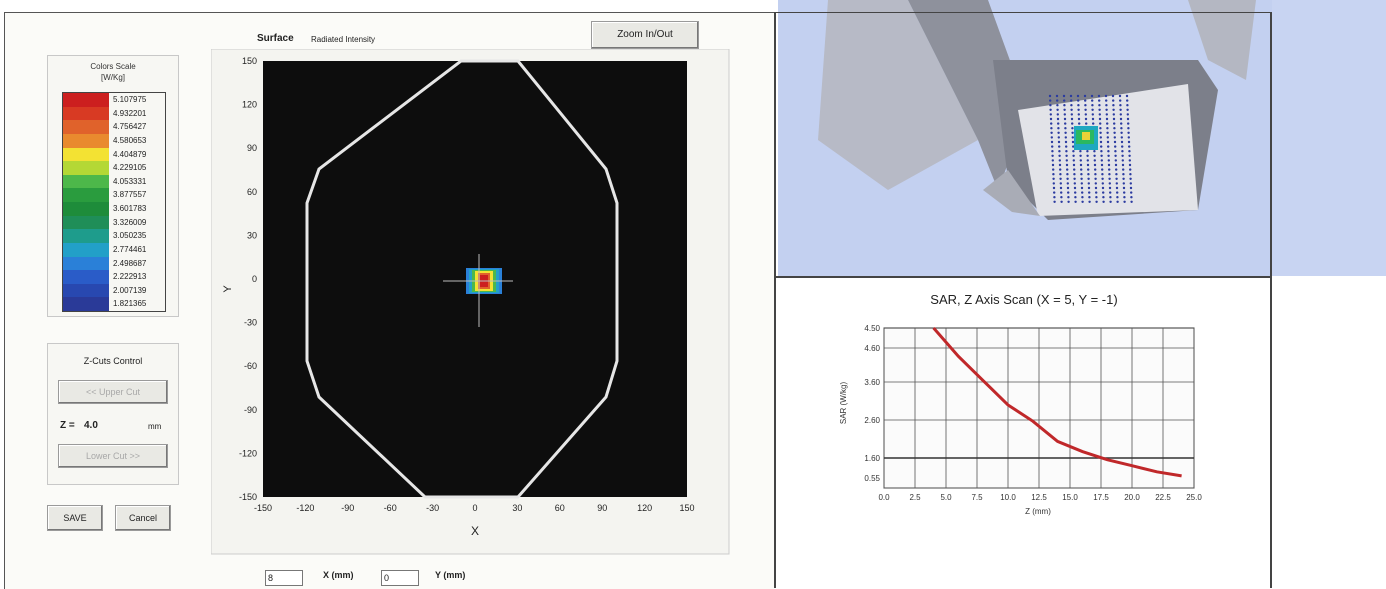  I want to click on sar-x-tick-label: 20.0, so click(1132, 497).